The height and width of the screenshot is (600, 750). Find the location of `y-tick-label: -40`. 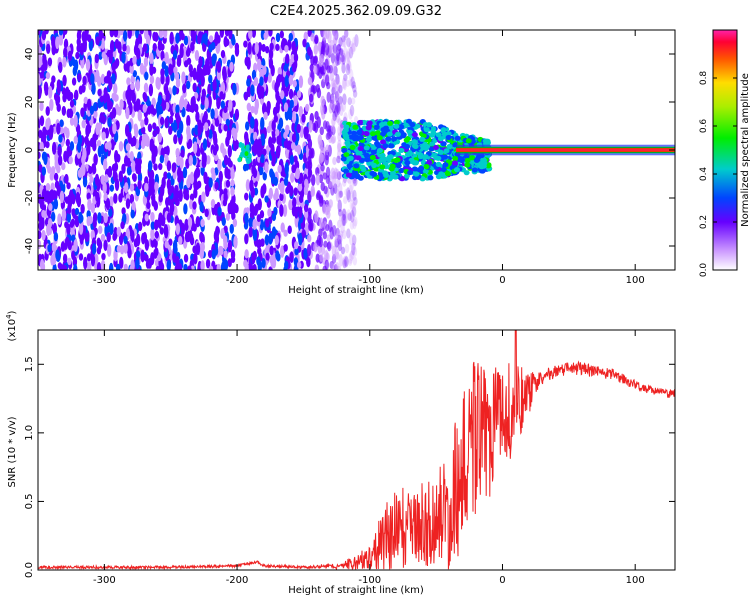

y-tick-label: -40 is located at coordinates (29, 246).